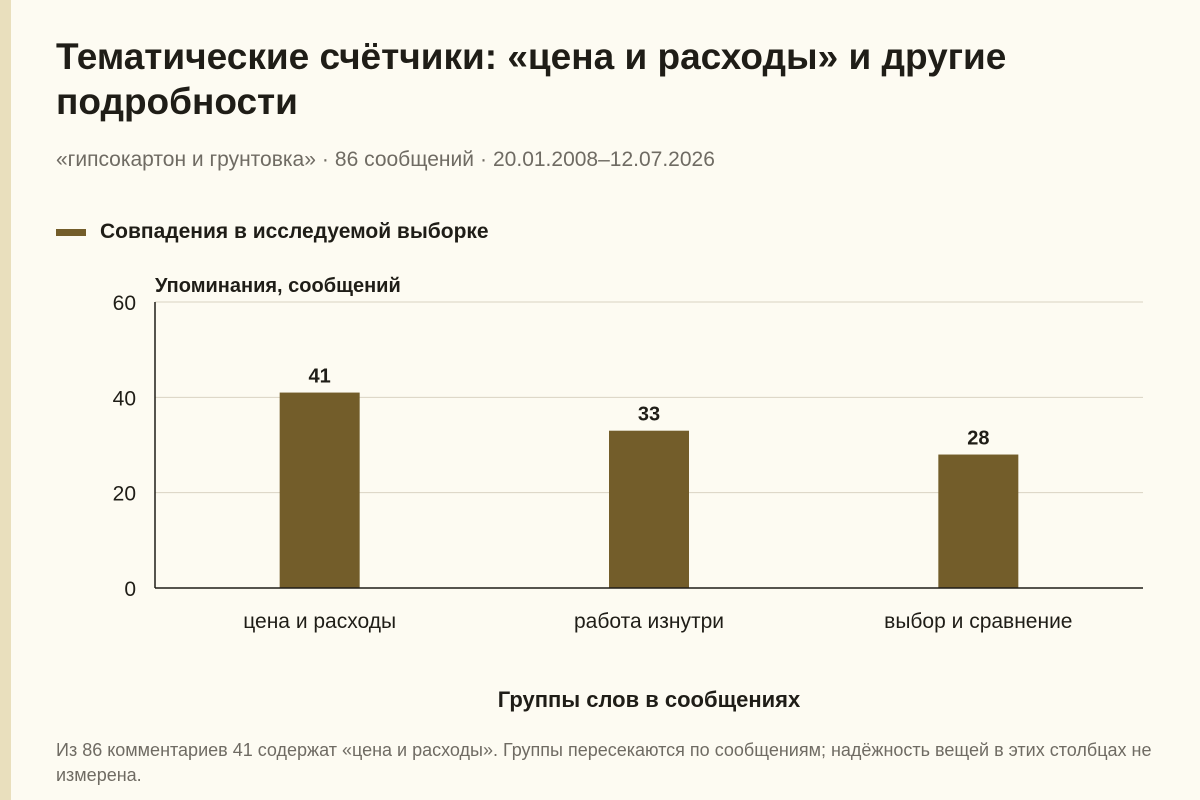 This screenshot has height=800, width=1200. I want to click on y-tick-label: 40, so click(124, 398).